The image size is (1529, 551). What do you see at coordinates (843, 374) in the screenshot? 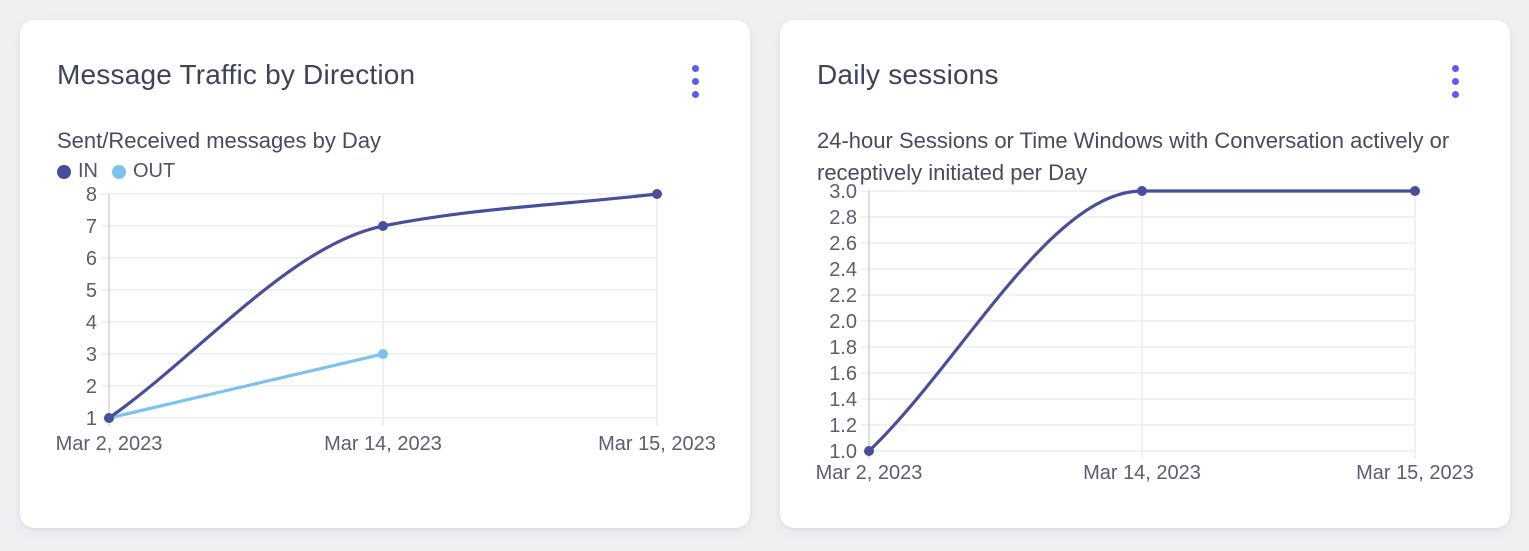
I see `y-axis-tick-label: 1.6` at bounding box center [843, 374].